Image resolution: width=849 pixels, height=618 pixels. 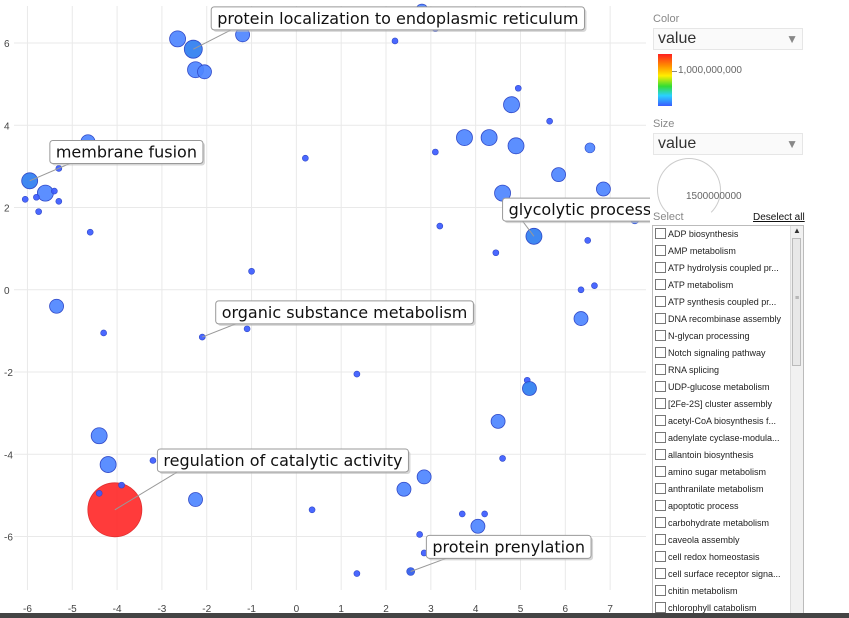 I want to click on list-item: DNA recombinase assembly, so click(x=722, y=319).